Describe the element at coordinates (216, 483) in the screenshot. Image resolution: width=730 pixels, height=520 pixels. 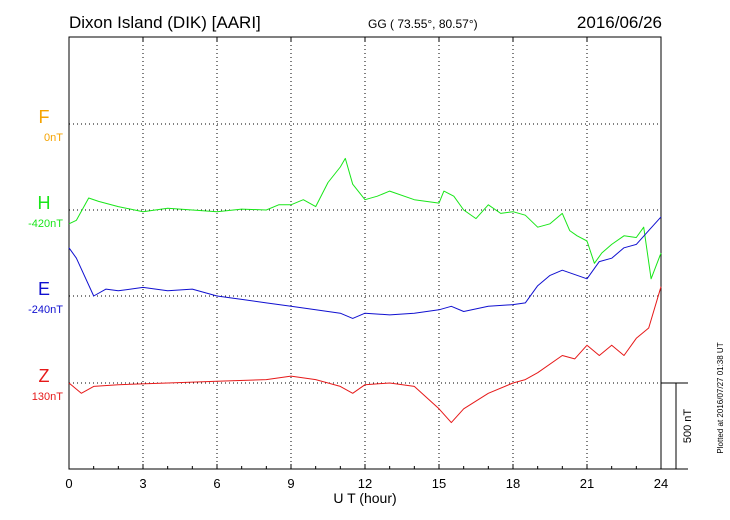
I see `x-tick-label: 6` at that location.